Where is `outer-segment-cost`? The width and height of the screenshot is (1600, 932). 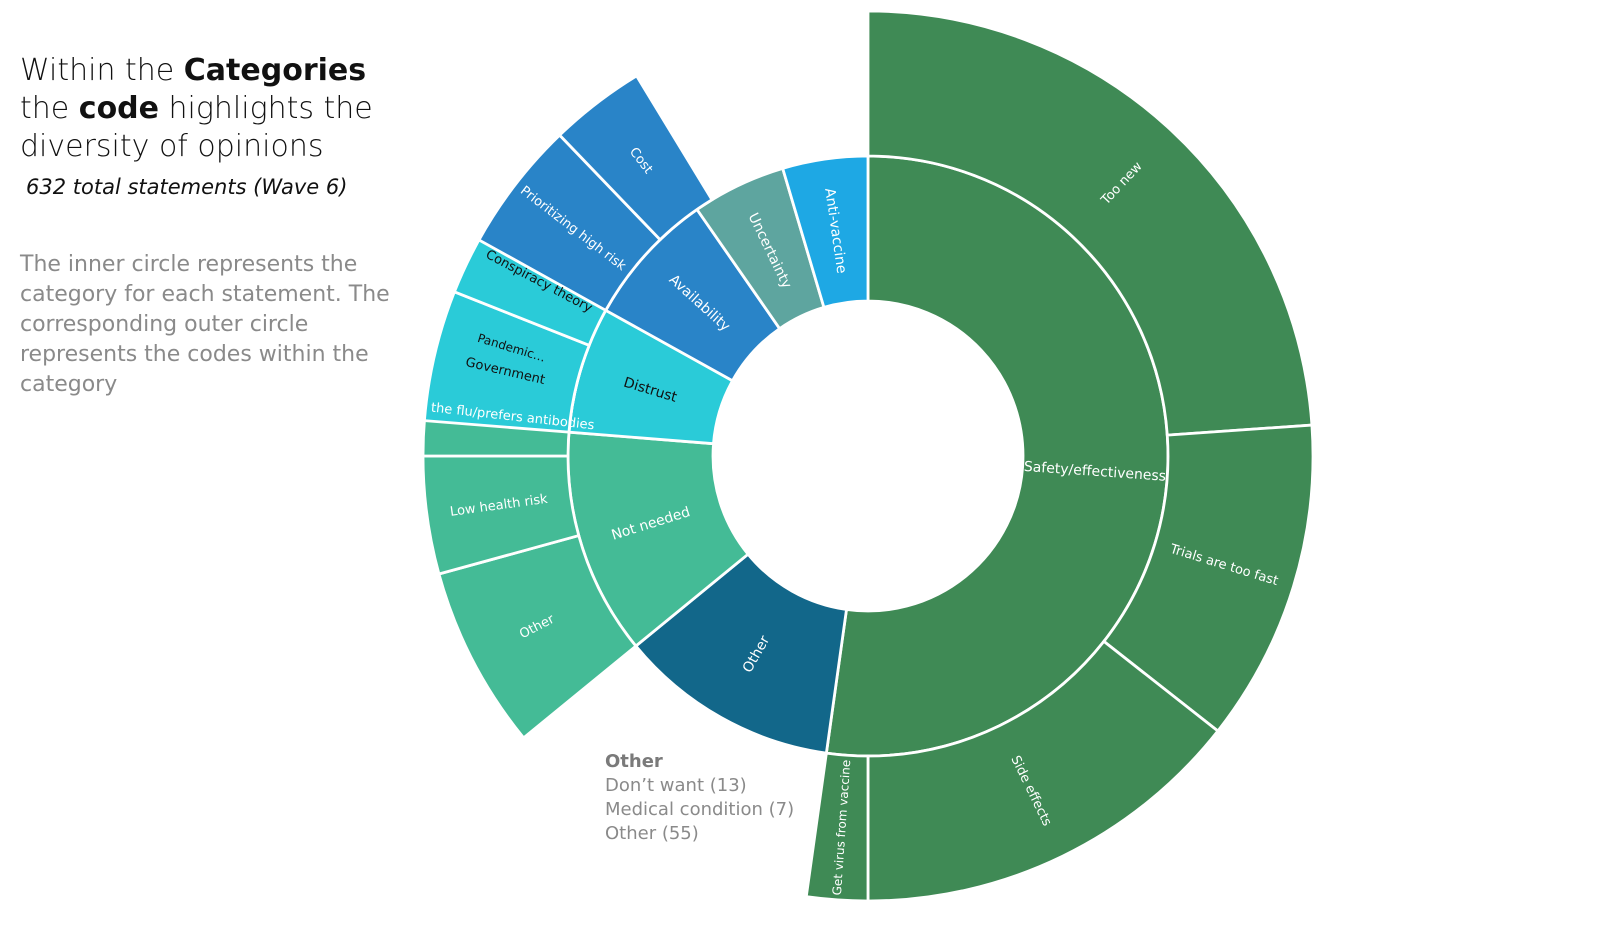 outer-segment-cost is located at coordinates (635, 157).